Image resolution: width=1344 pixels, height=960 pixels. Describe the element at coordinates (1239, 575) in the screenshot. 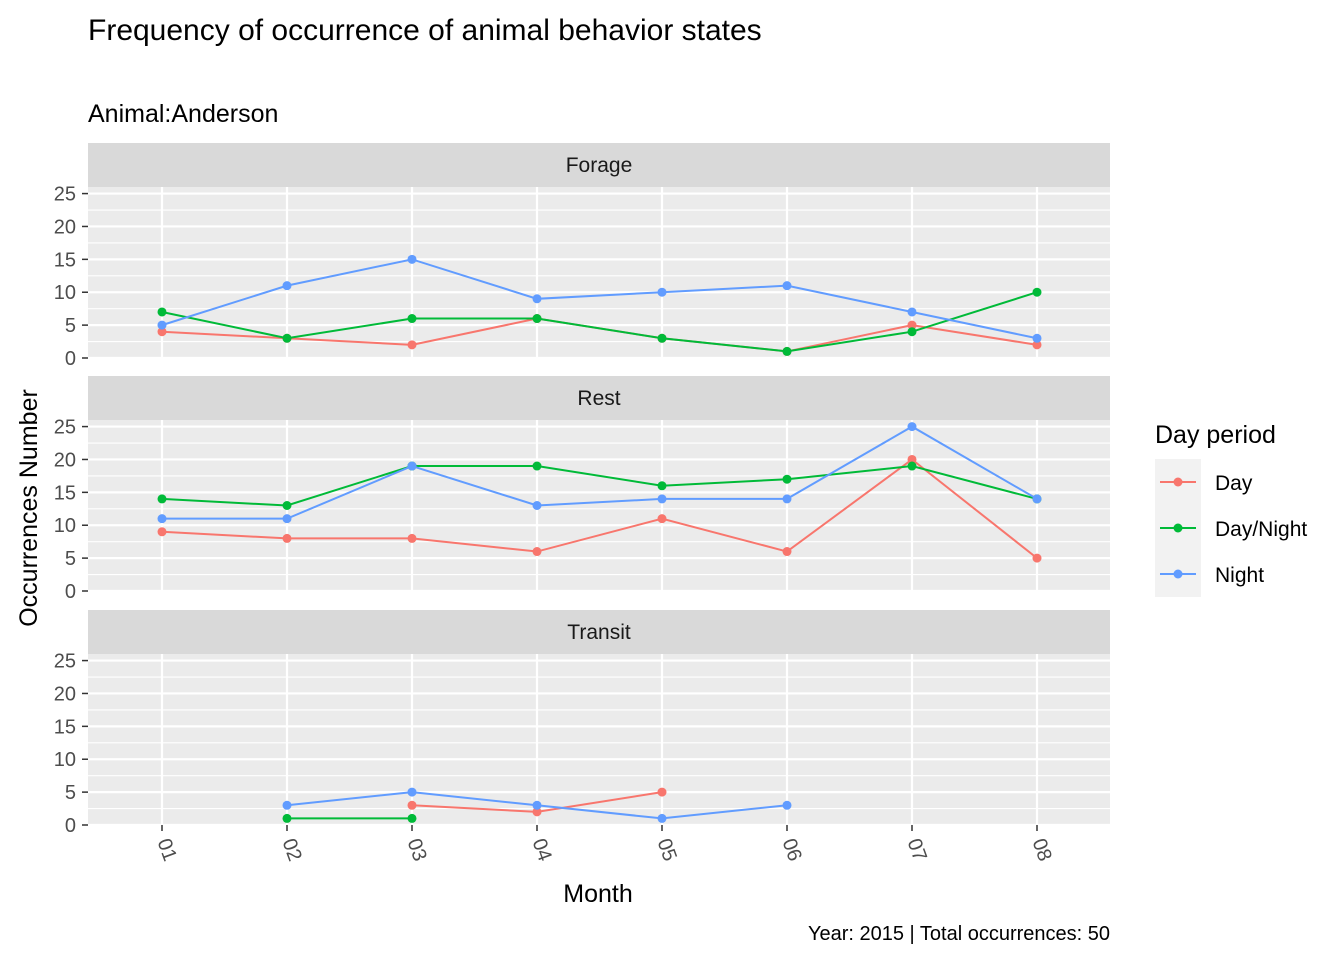

I see `legend-label-night: Night` at that location.